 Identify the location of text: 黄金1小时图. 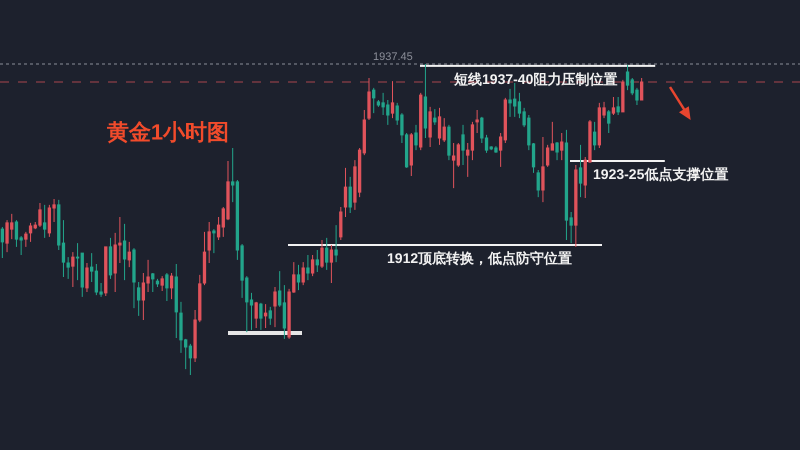
(168, 132).